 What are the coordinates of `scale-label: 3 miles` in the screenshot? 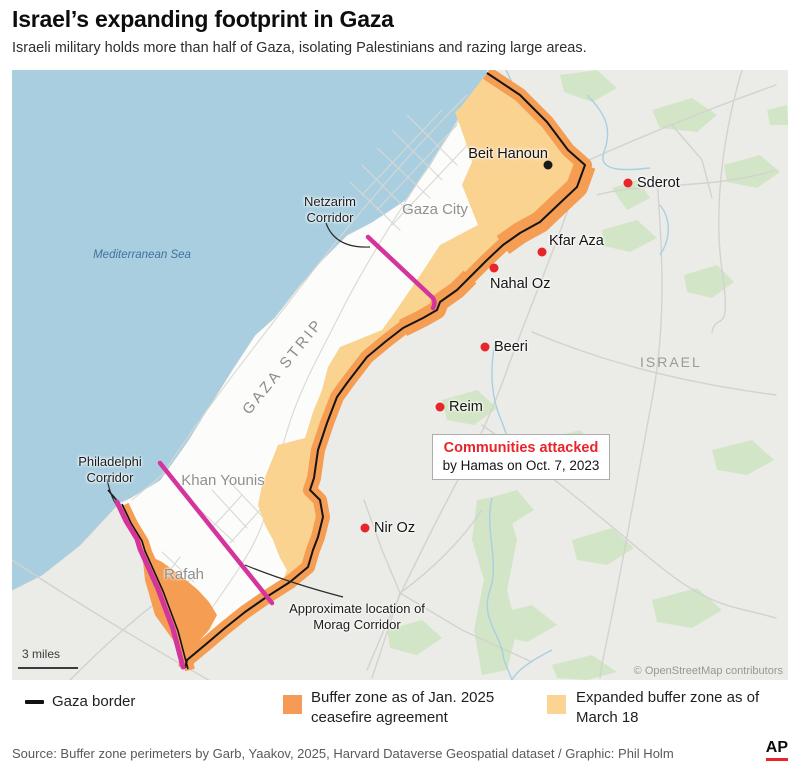 It's located at (41, 654).